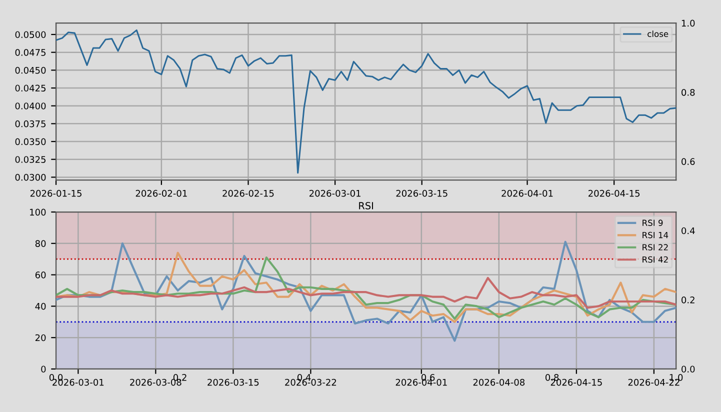 The height and width of the screenshot is (412, 721). Describe the element at coordinates (688, 161) in the screenshot. I see `y-tick-label: 0.6` at that location.